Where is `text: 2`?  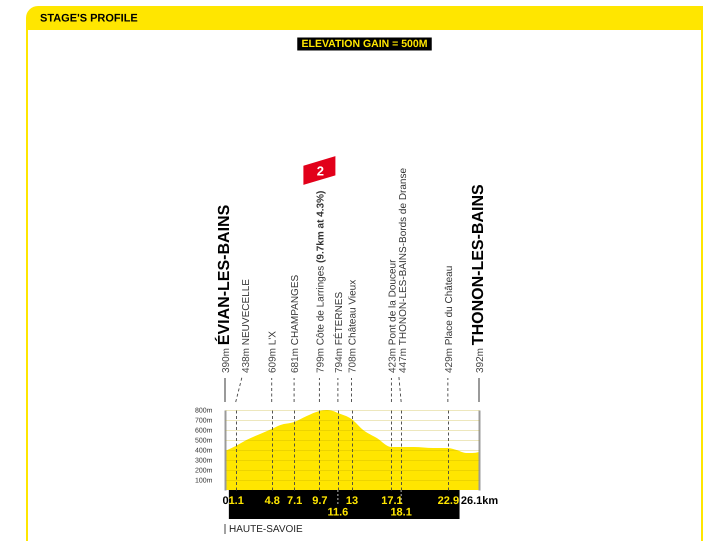
text: 2 is located at coordinates (320, 171).